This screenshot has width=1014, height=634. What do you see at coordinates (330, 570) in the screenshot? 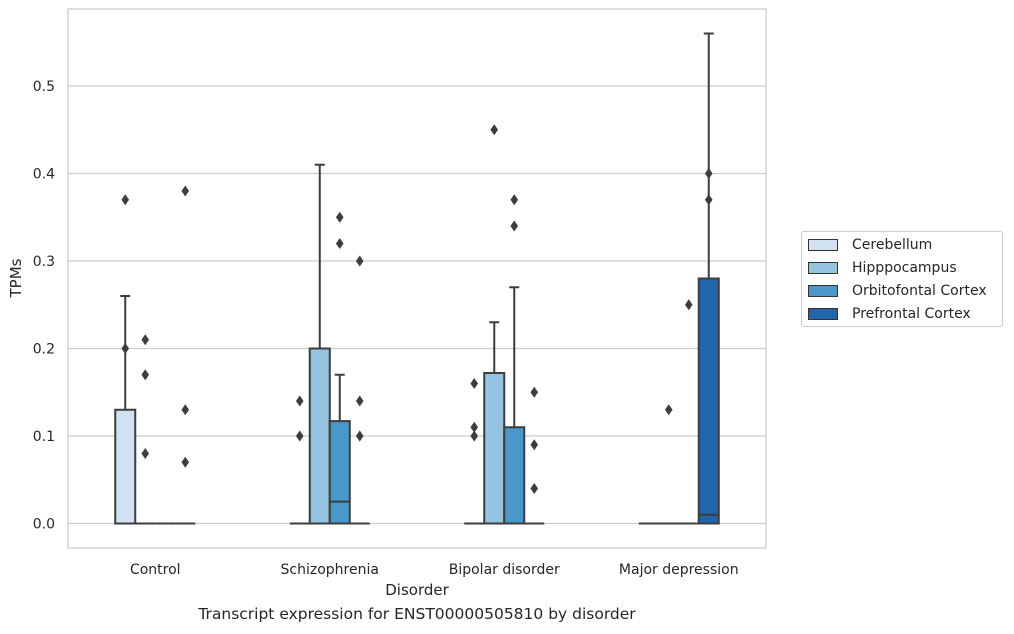
I see `x-tick-label: Schizophrenia` at bounding box center [330, 570].